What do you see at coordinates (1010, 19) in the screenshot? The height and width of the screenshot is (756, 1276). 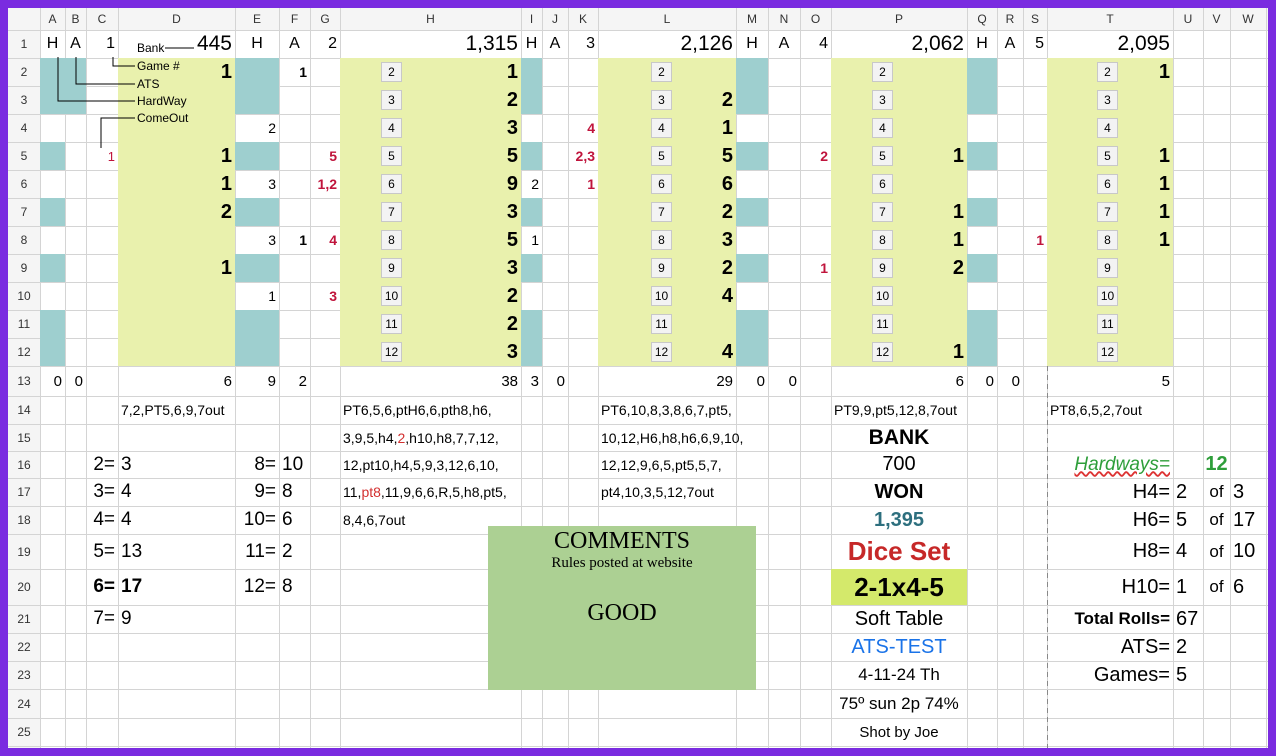 I see `column-header: R` at bounding box center [1010, 19].